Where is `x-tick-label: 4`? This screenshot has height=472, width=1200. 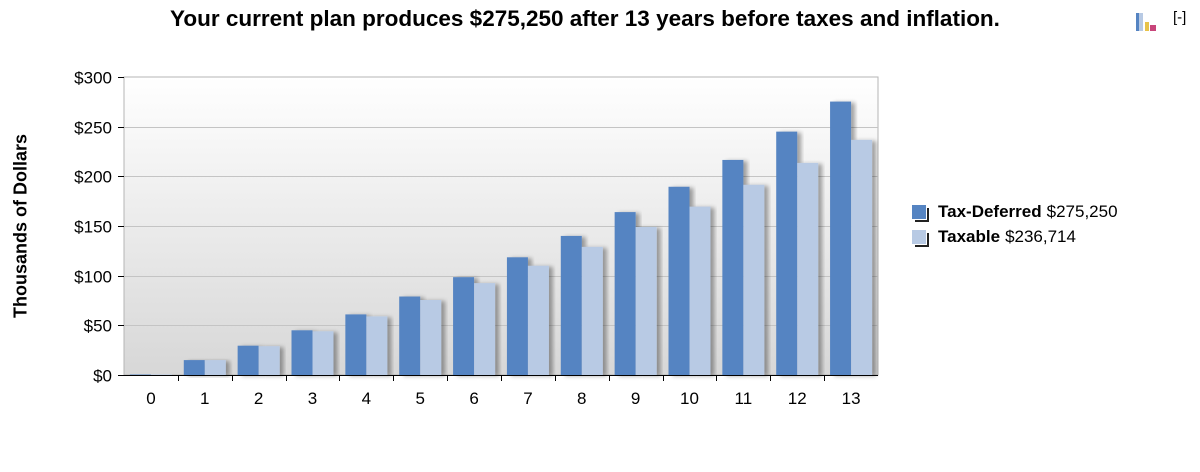 x-tick-label: 4 is located at coordinates (366, 398).